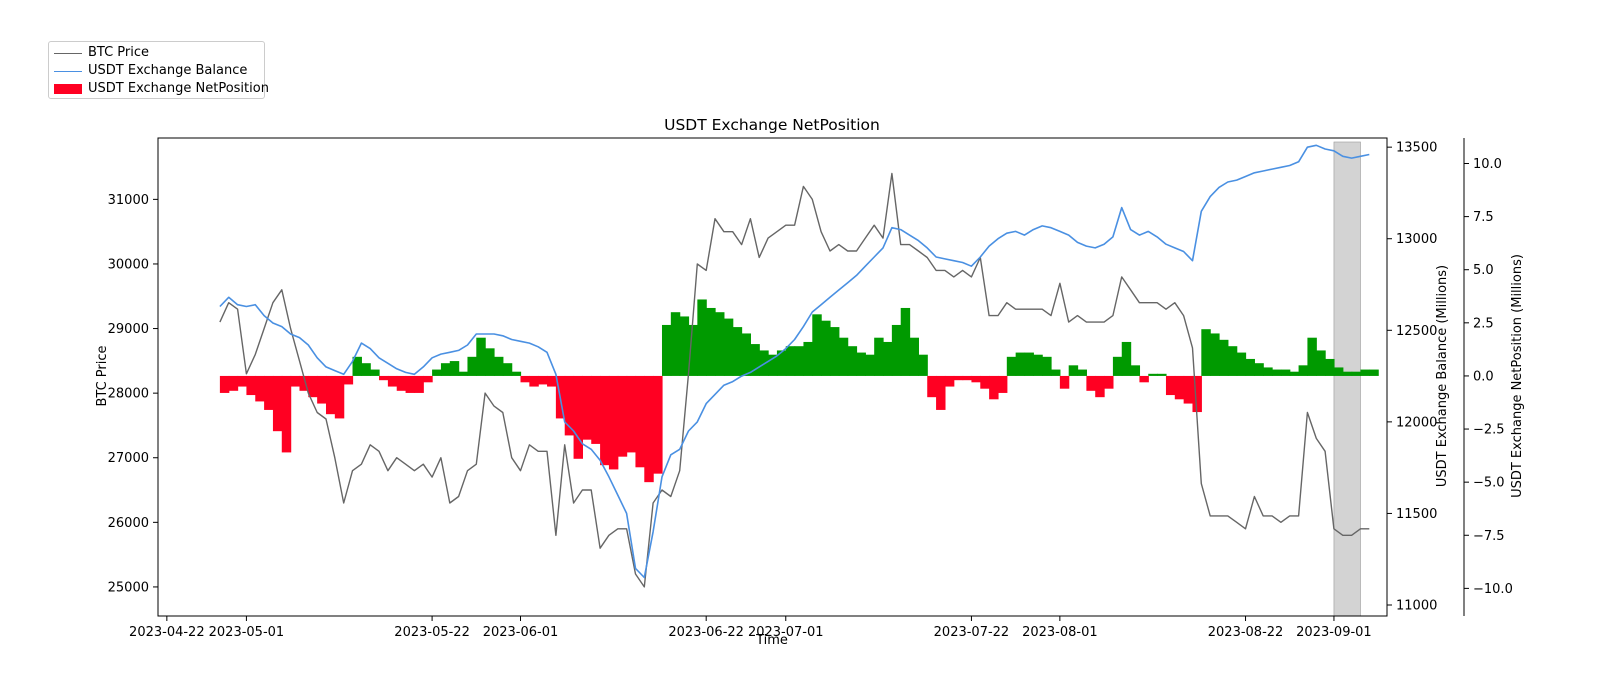  Describe the element at coordinates (1483, 217) in the screenshot. I see `y-right2-tick-label-1: 7.5` at that location.